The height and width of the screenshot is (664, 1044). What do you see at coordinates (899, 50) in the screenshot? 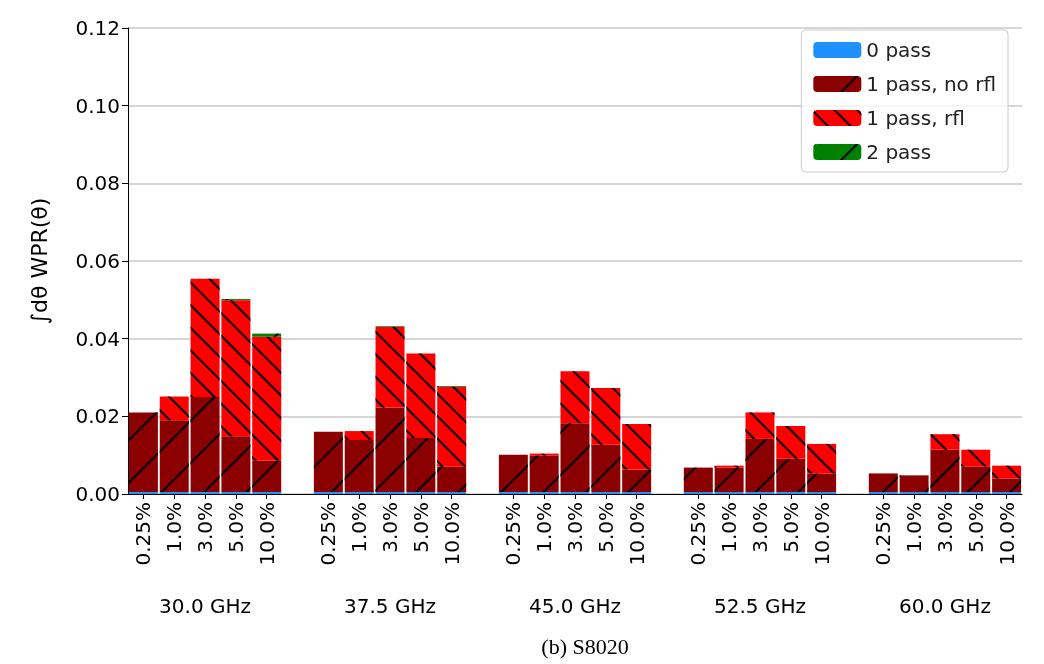
I see `legend-label: 0 pass` at bounding box center [899, 50].